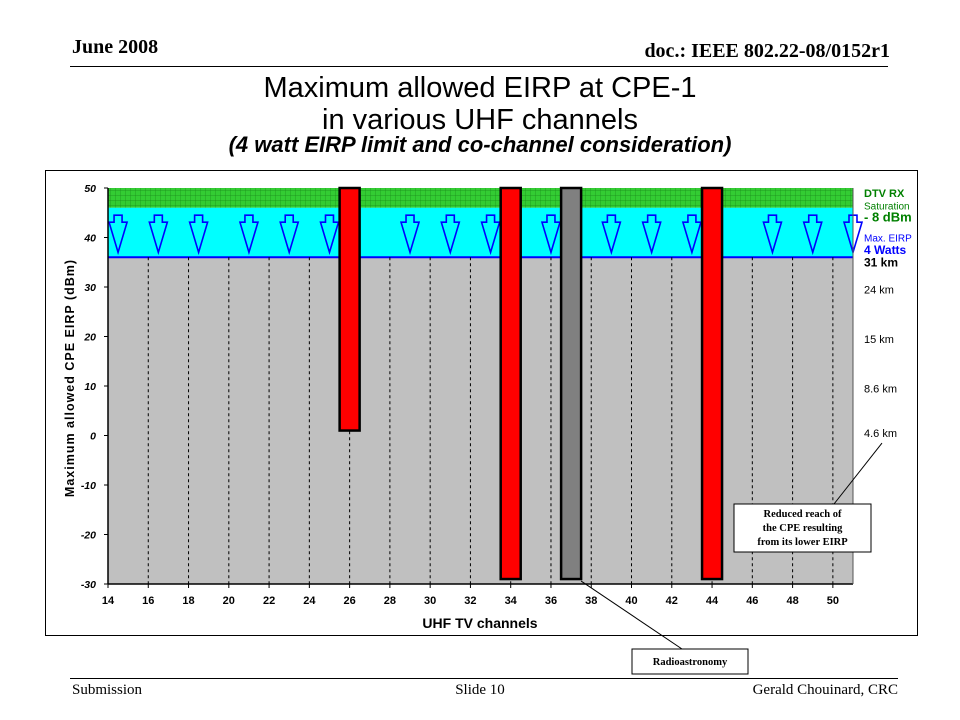 Image resolution: width=960 pixels, height=720 pixels. Describe the element at coordinates (887, 206) in the screenshot. I see `right-scale-label: Saturation` at that location.